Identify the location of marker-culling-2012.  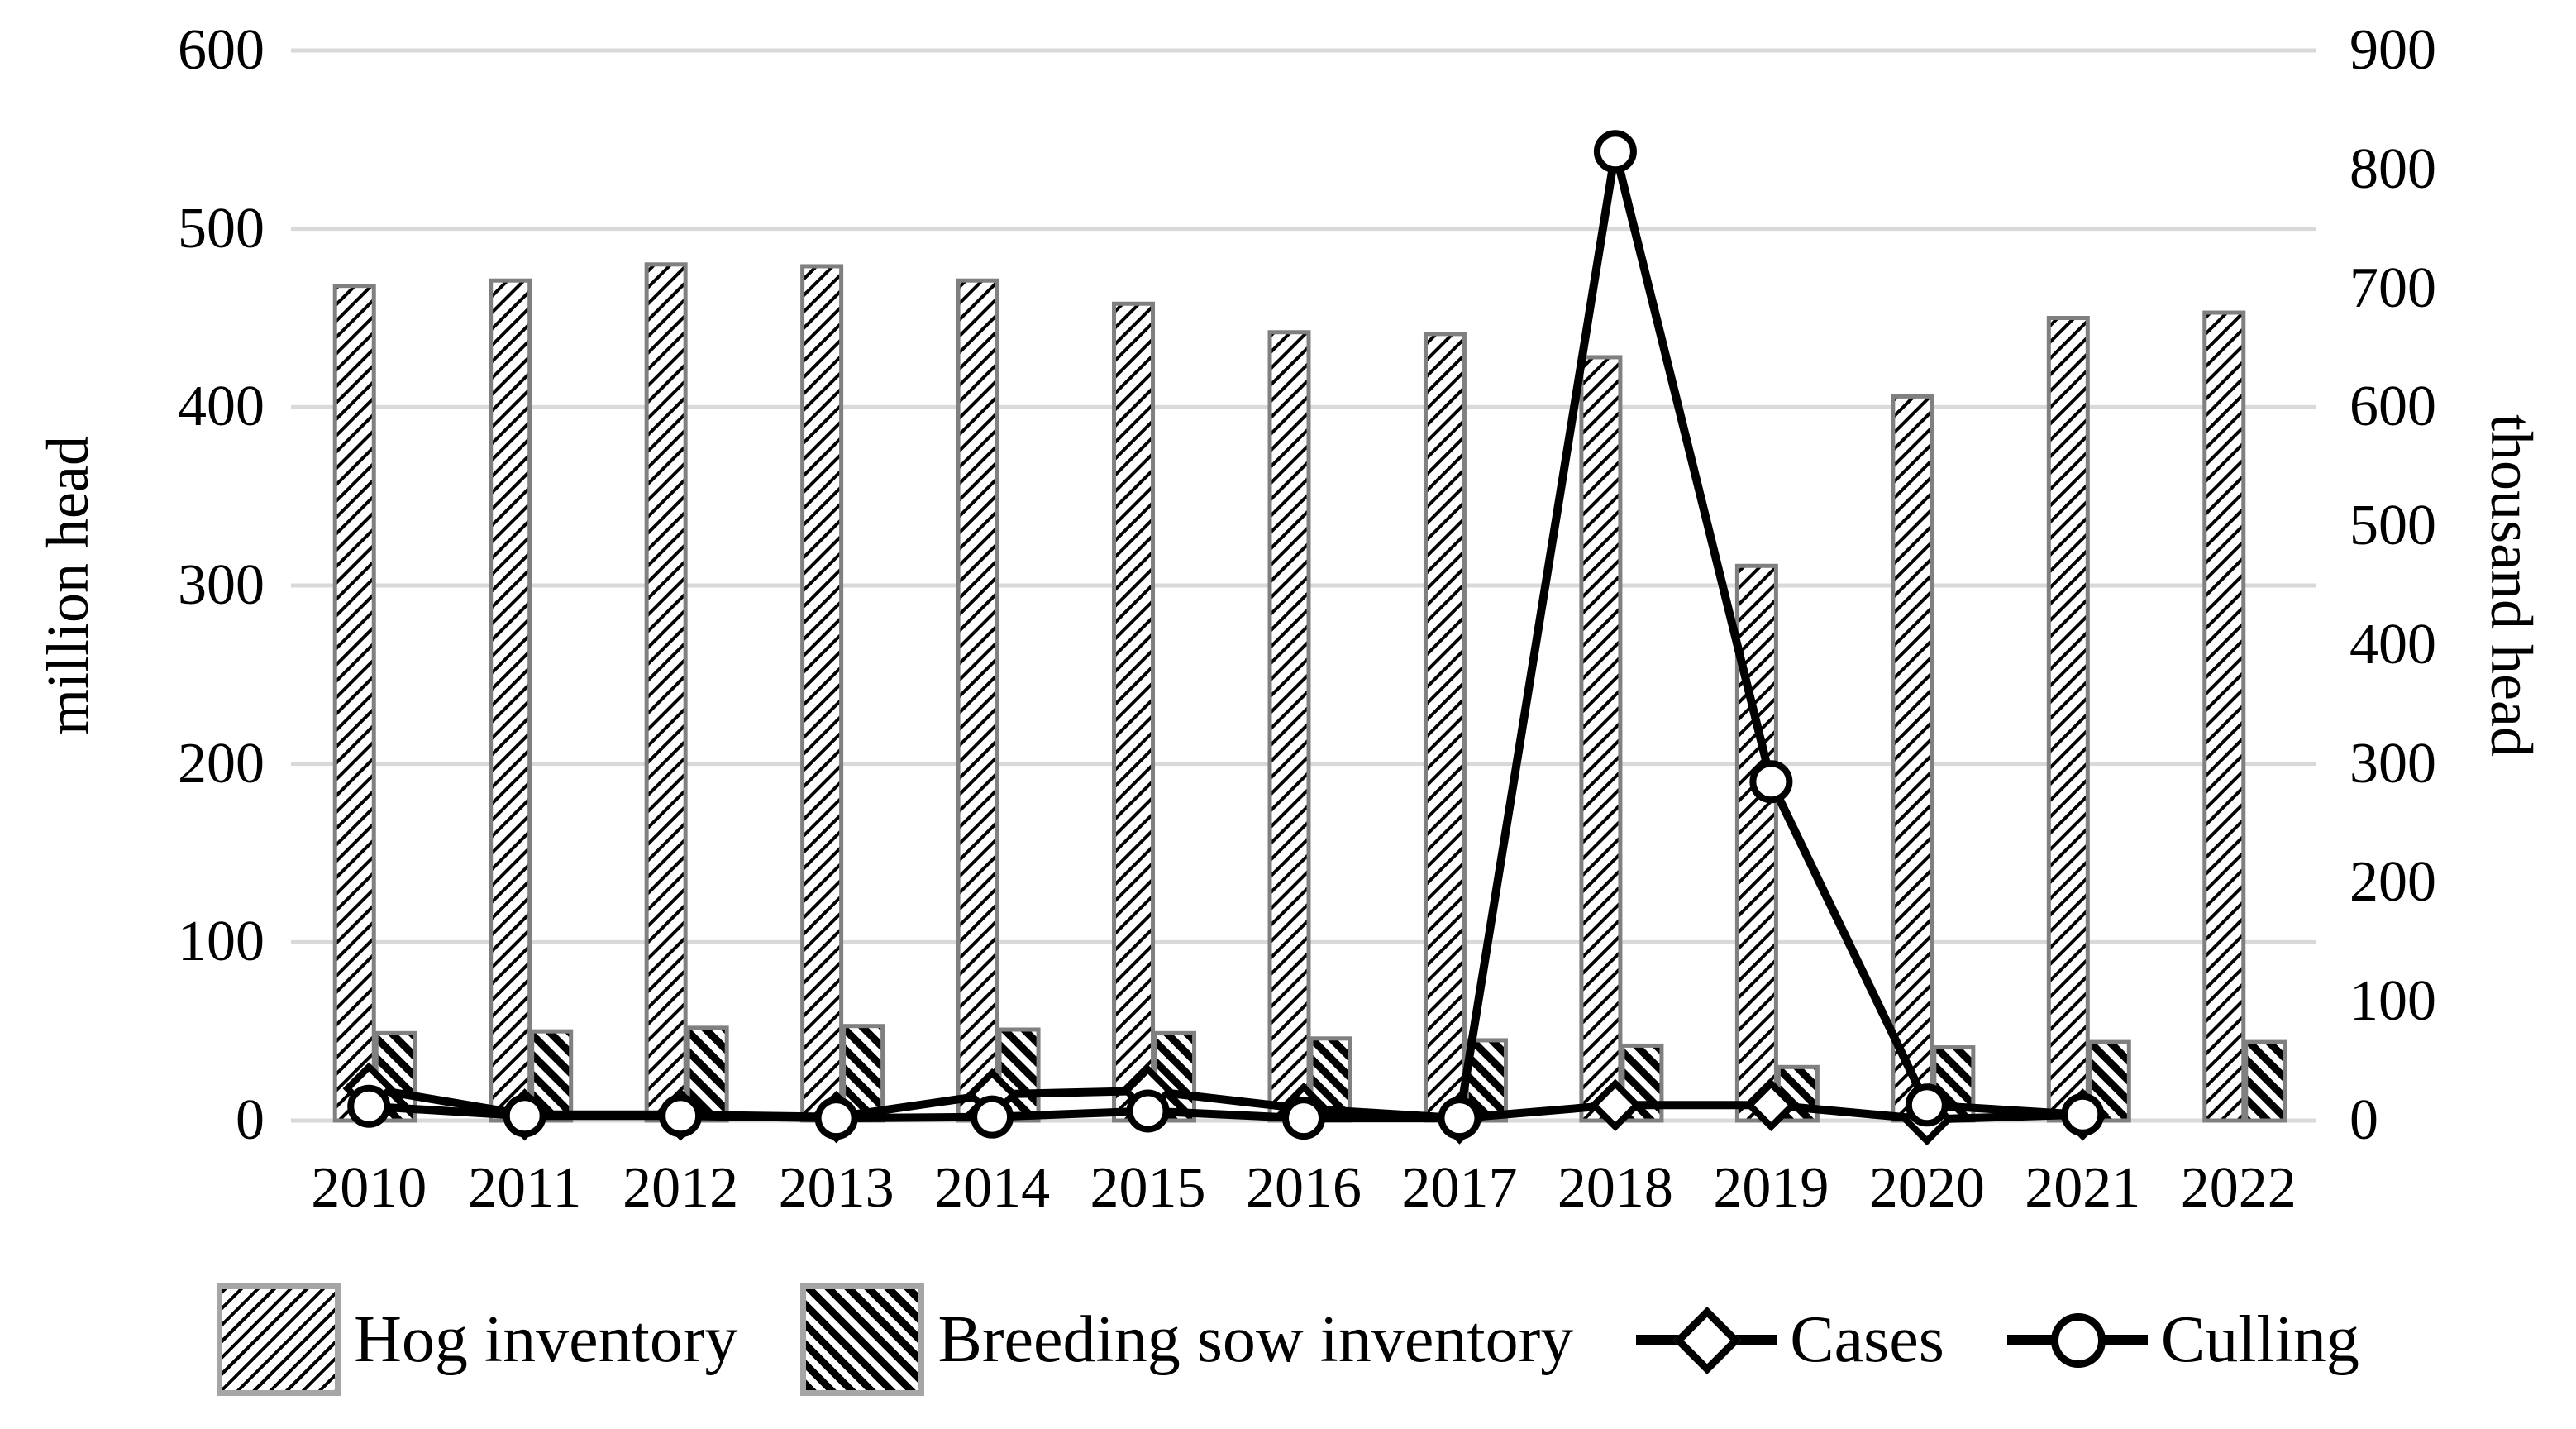
(681, 1116).